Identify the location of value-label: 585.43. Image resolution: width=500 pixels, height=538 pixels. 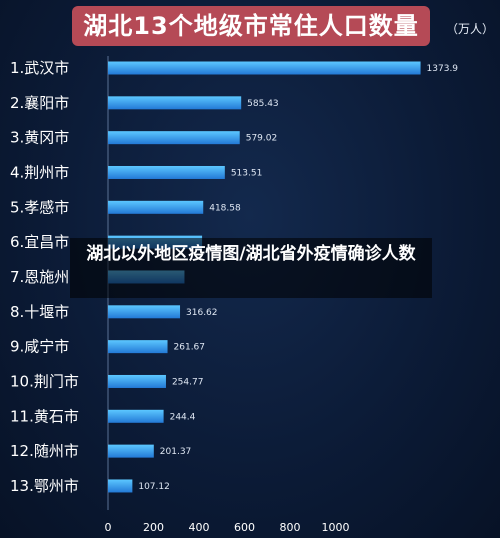
(262, 104).